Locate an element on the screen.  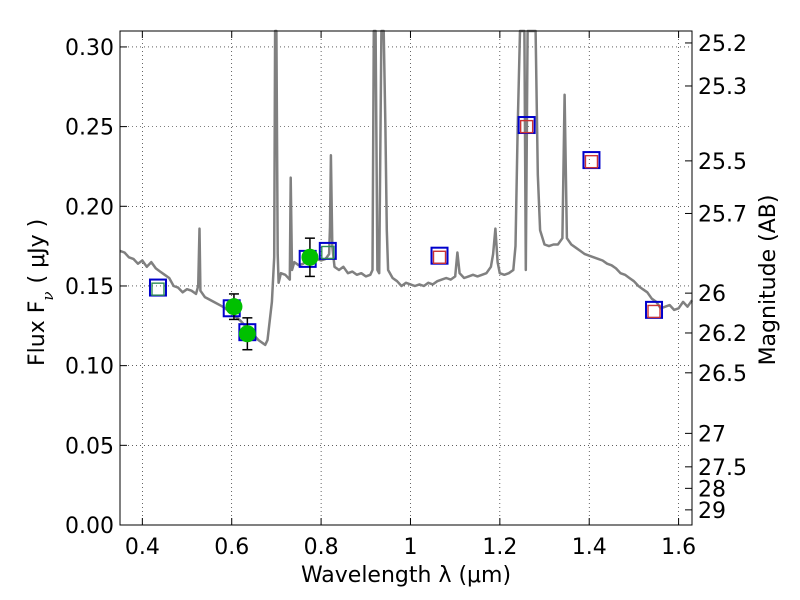
y-tick-label: 0.15 is located at coordinates (89, 287).